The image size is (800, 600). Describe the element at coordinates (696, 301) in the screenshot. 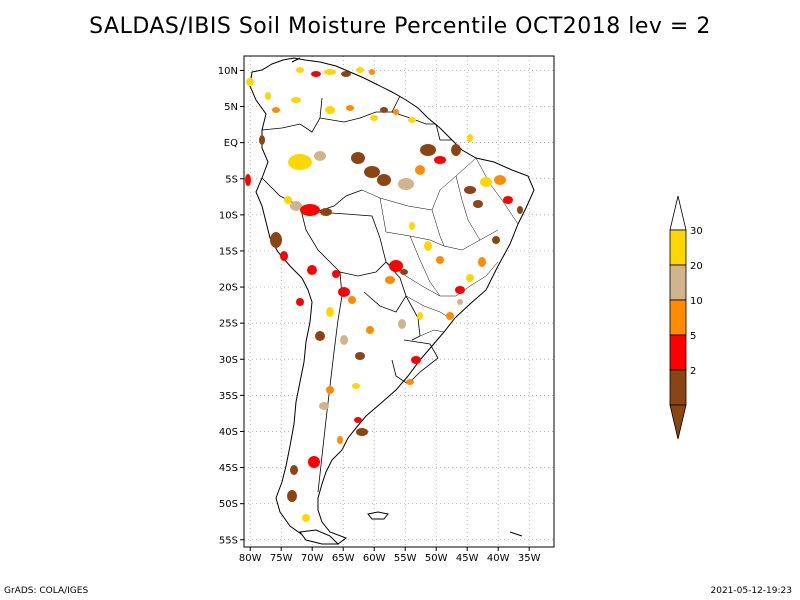

I see `legend-label: 10` at that location.